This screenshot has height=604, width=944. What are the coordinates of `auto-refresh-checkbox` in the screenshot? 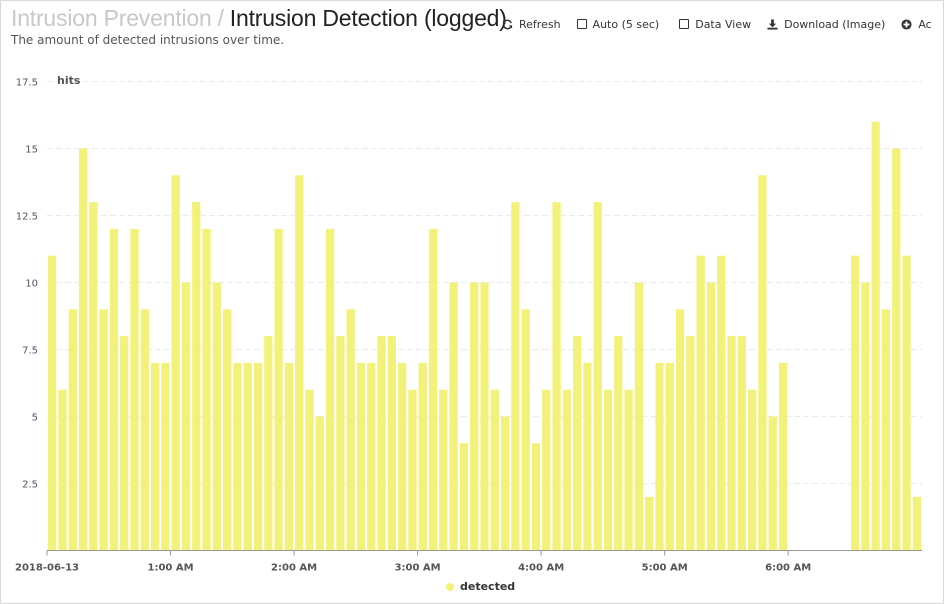 It's located at (581, 24).